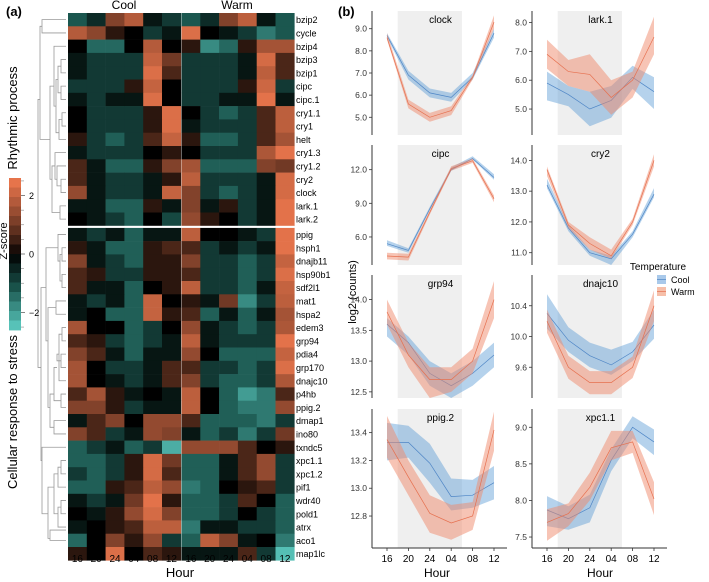 The height and width of the screenshot is (582, 709). What do you see at coordinates (307, 434) in the screenshot?
I see `row-label: ino80` at bounding box center [307, 434].